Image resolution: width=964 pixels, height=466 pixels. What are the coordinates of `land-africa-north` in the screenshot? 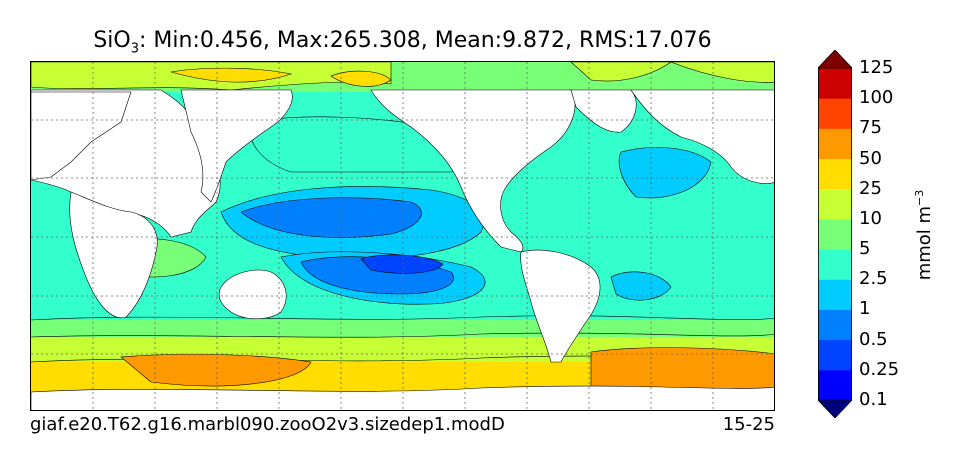 It's located at (81, 136).